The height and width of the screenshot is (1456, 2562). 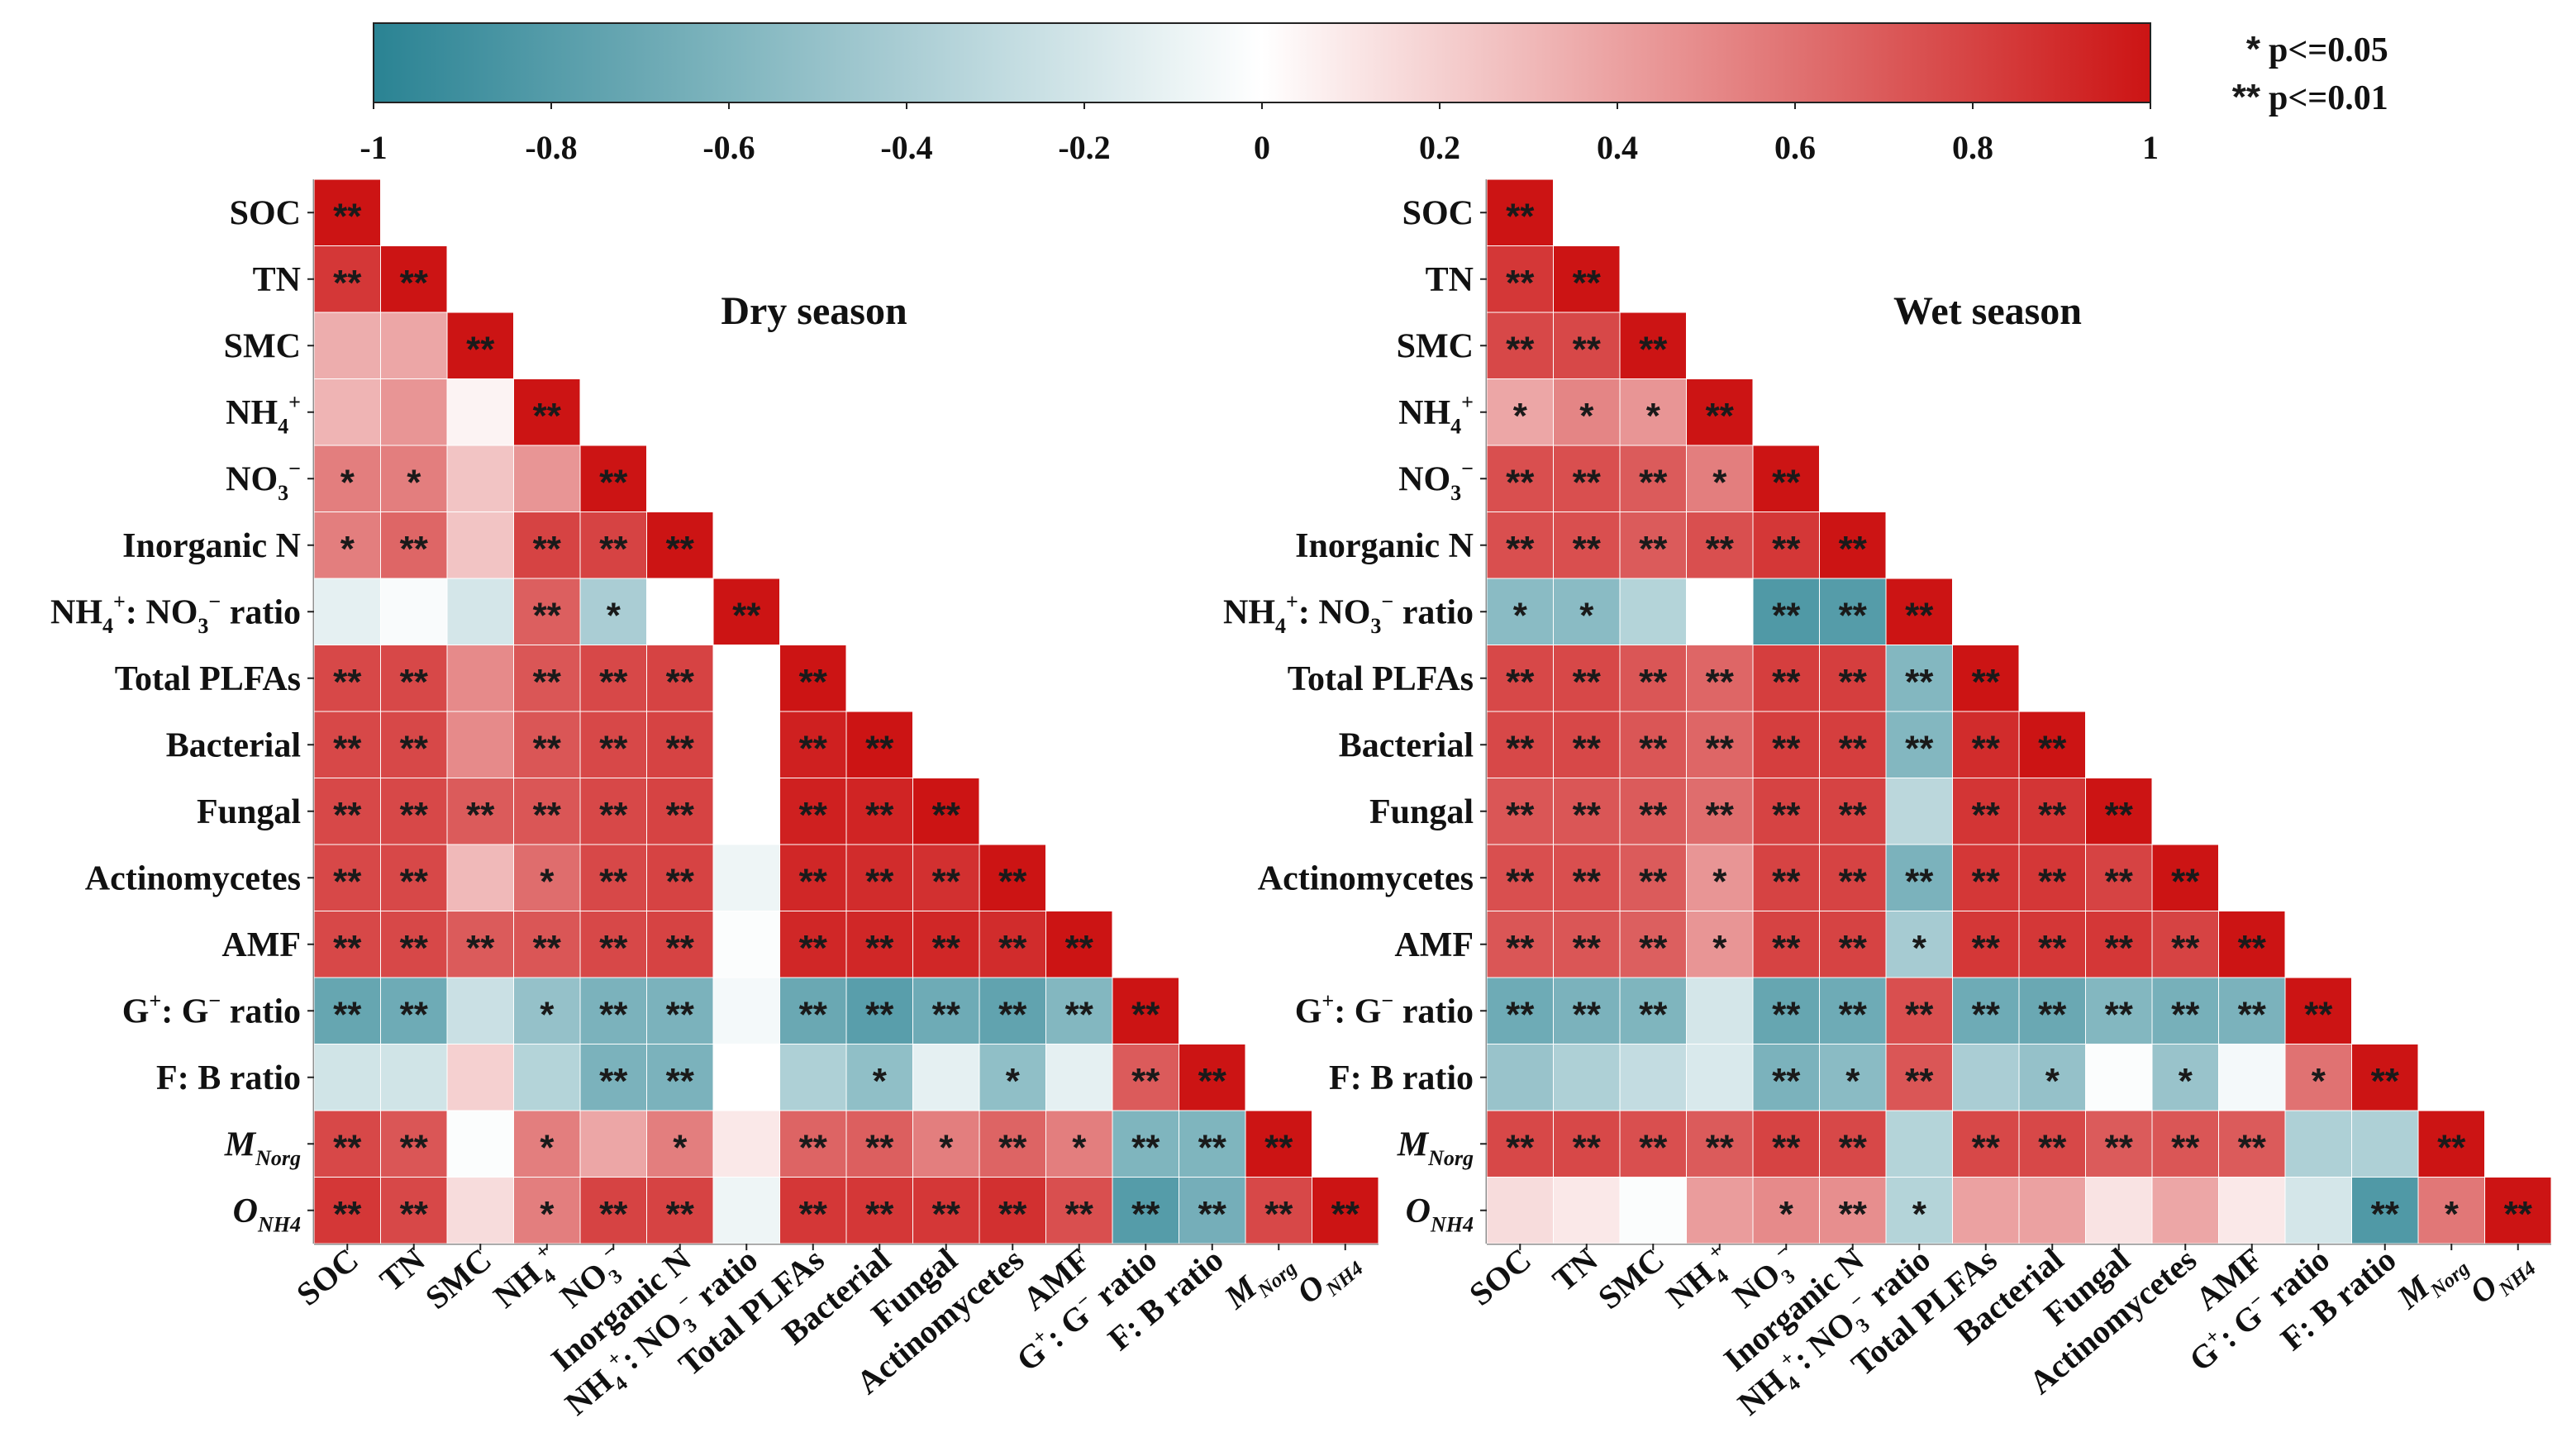 What do you see at coordinates (1450, 280) in the screenshot?
I see `row-label-tn: TN` at bounding box center [1450, 280].